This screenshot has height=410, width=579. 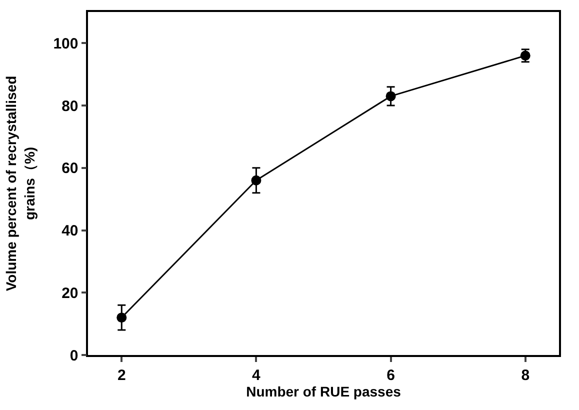 I want to click on y-axis-title: Volume percent of recrystallised grains（%), so click(x=20, y=184).